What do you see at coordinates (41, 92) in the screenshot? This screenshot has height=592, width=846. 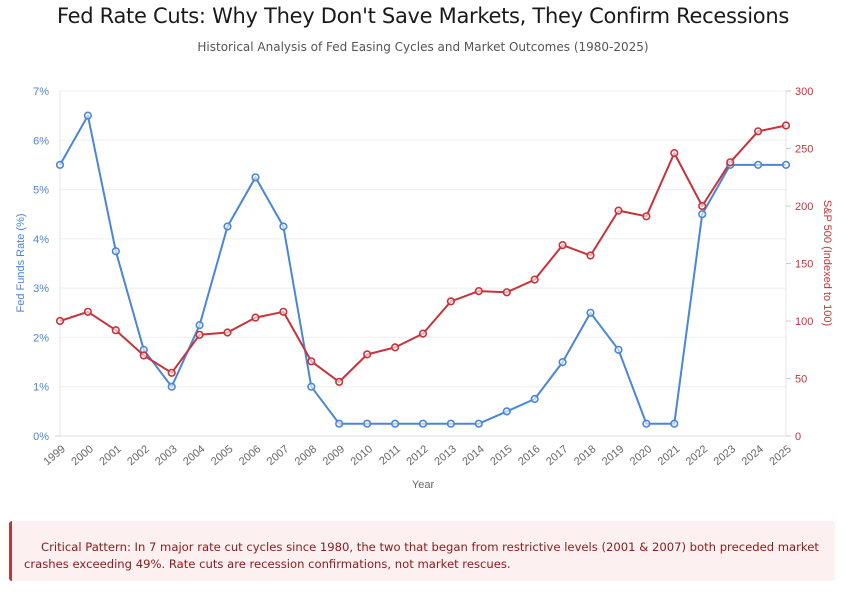 I see `left-tick-label: 7%` at bounding box center [41, 92].